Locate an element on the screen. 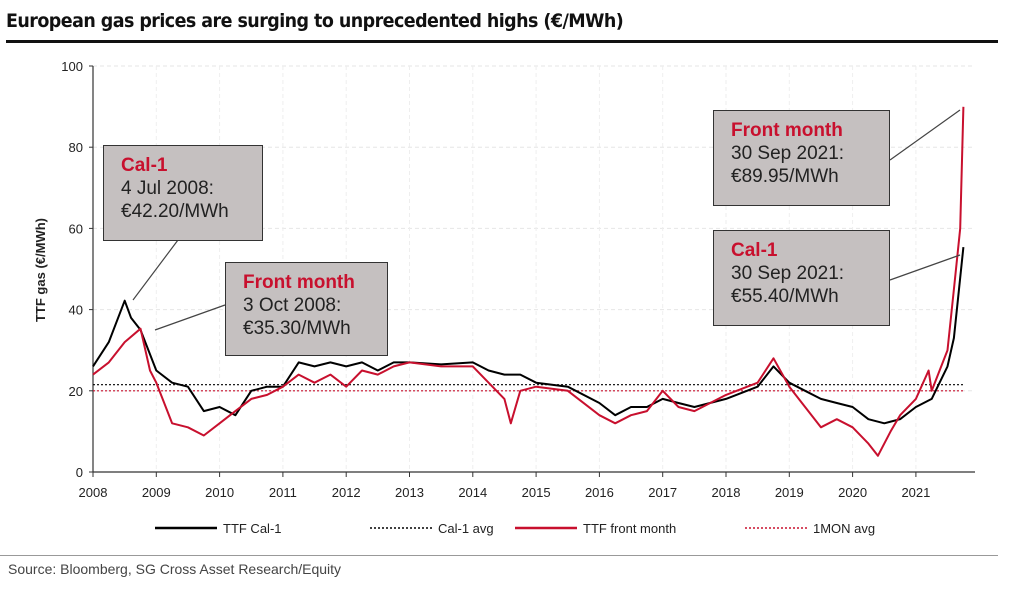  x-tick-label: 2011 is located at coordinates (283, 492).